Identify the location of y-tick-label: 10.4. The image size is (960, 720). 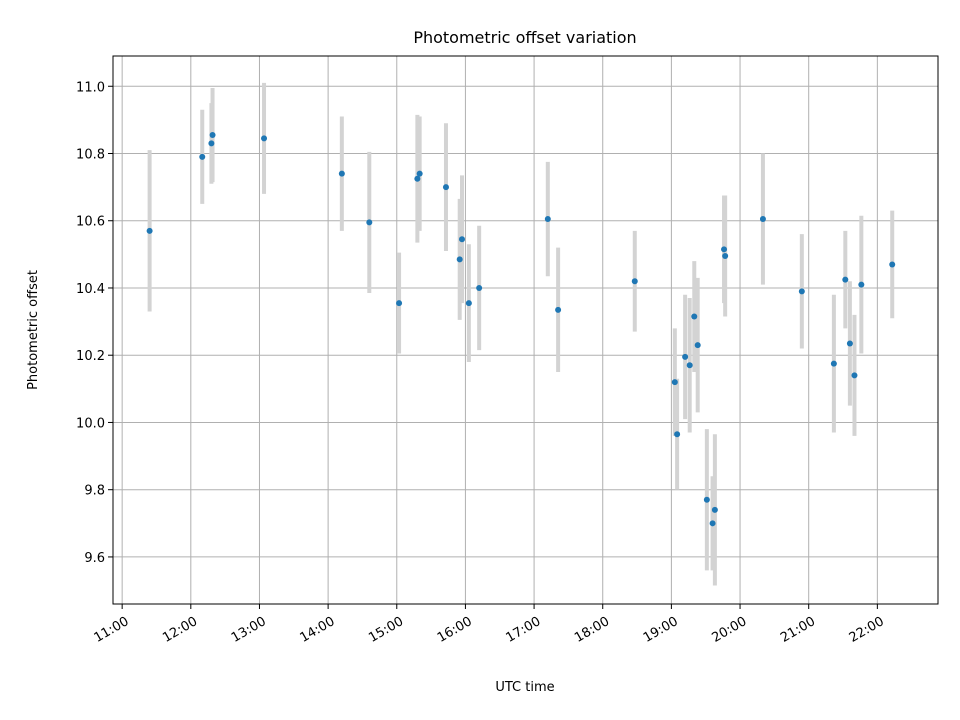
(90, 289).